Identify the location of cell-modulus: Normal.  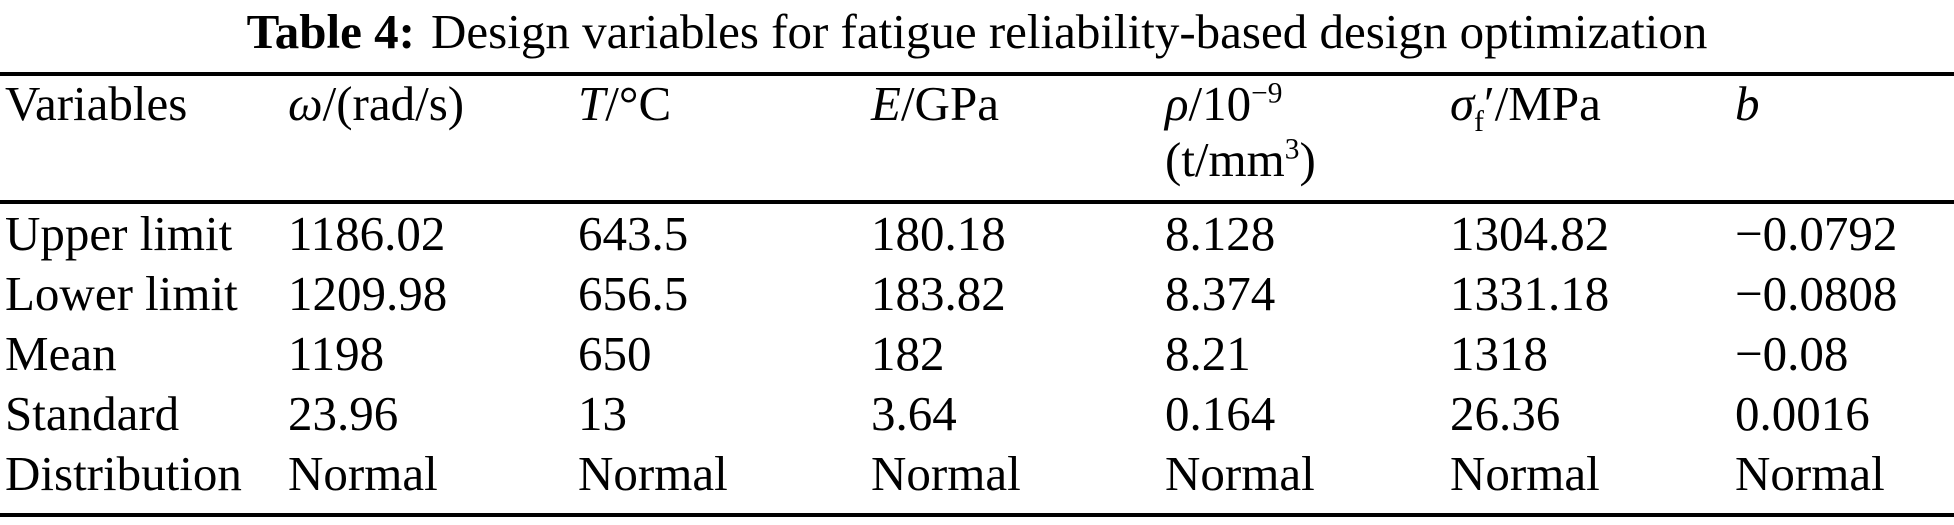
(946, 473).